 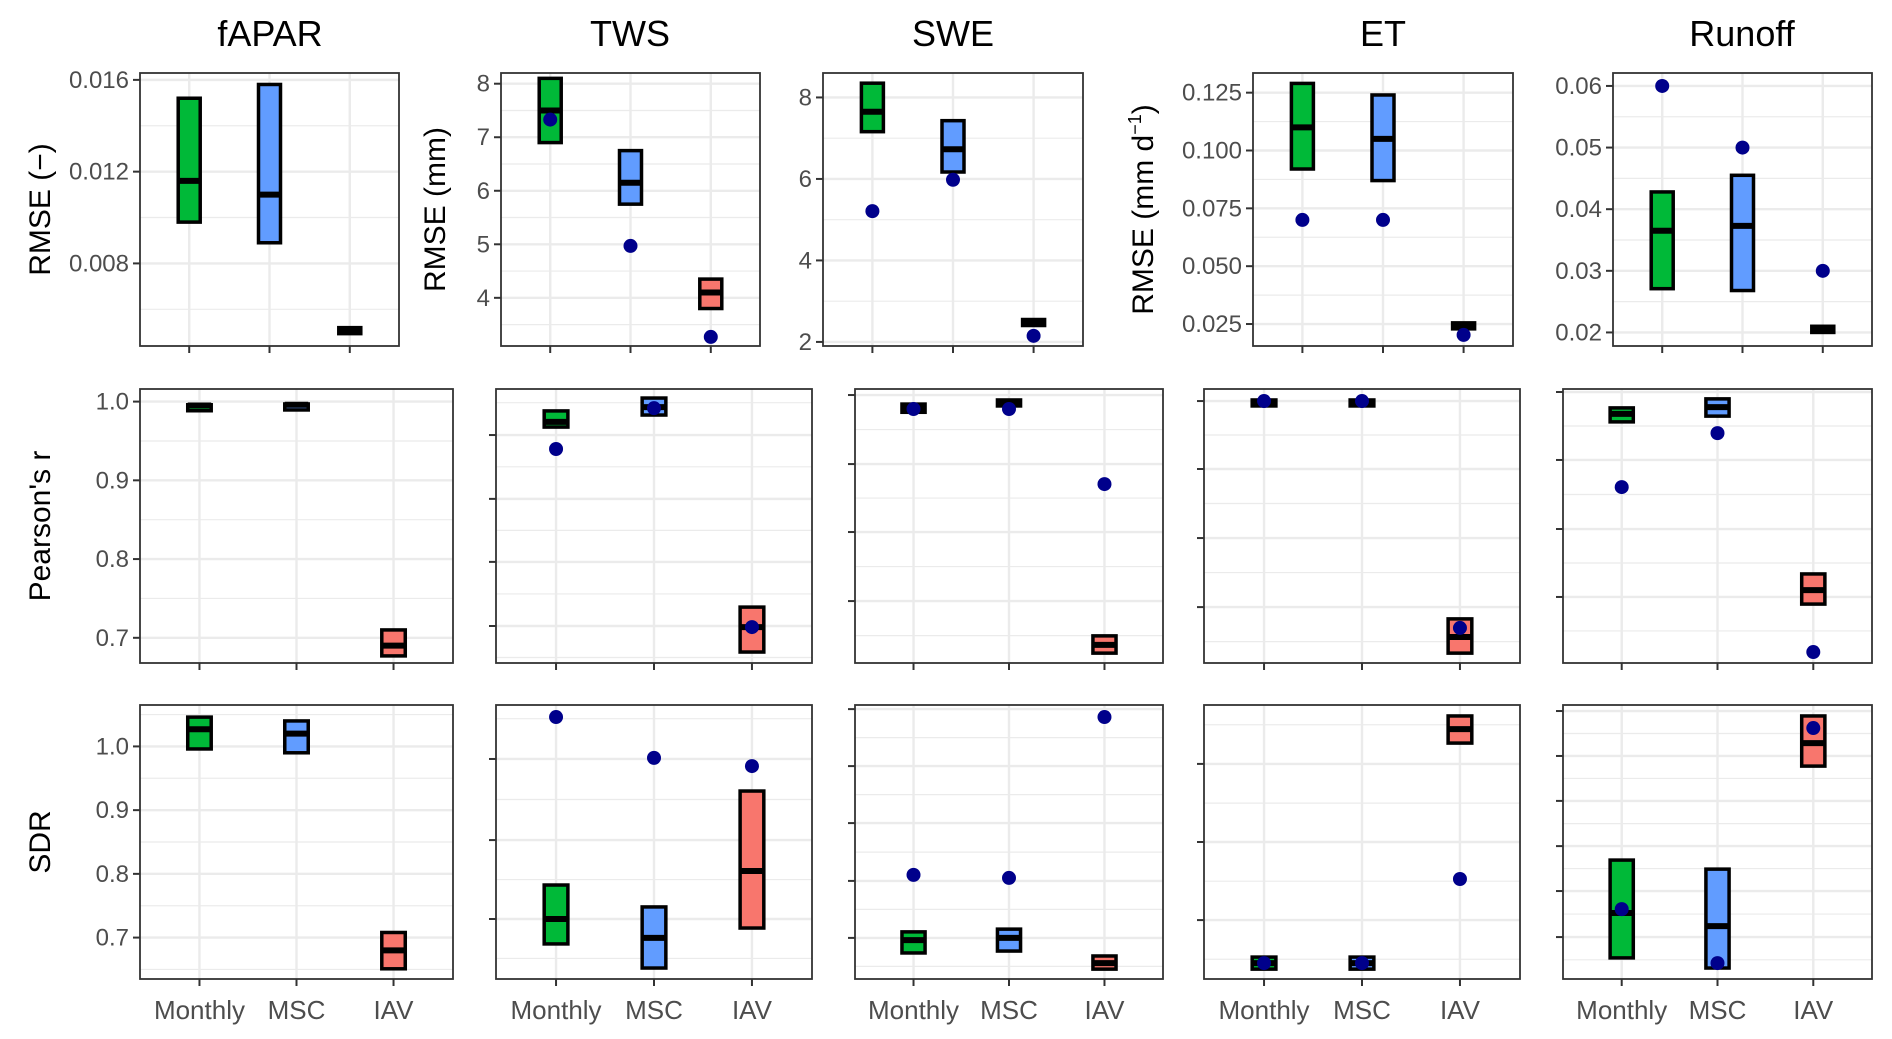 What do you see at coordinates (1383, 33) in the screenshot?
I see `column-title-et: ET` at bounding box center [1383, 33].